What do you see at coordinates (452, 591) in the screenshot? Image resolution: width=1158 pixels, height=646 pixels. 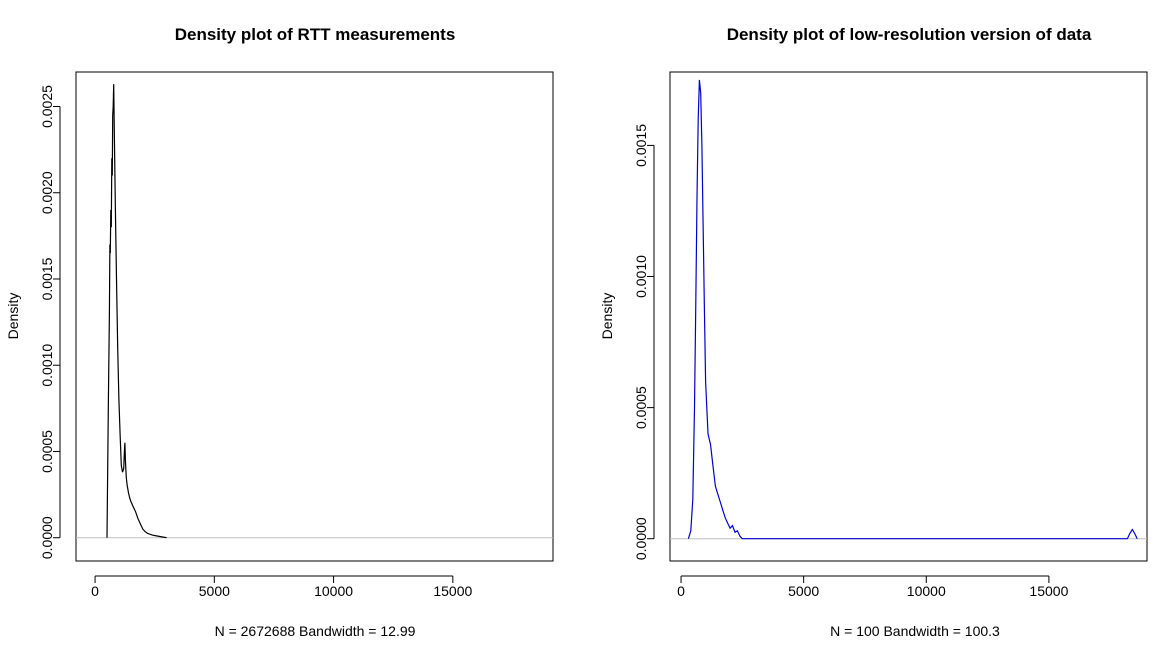 I see `left-x-tick-label: 15000` at bounding box center [452, 591].